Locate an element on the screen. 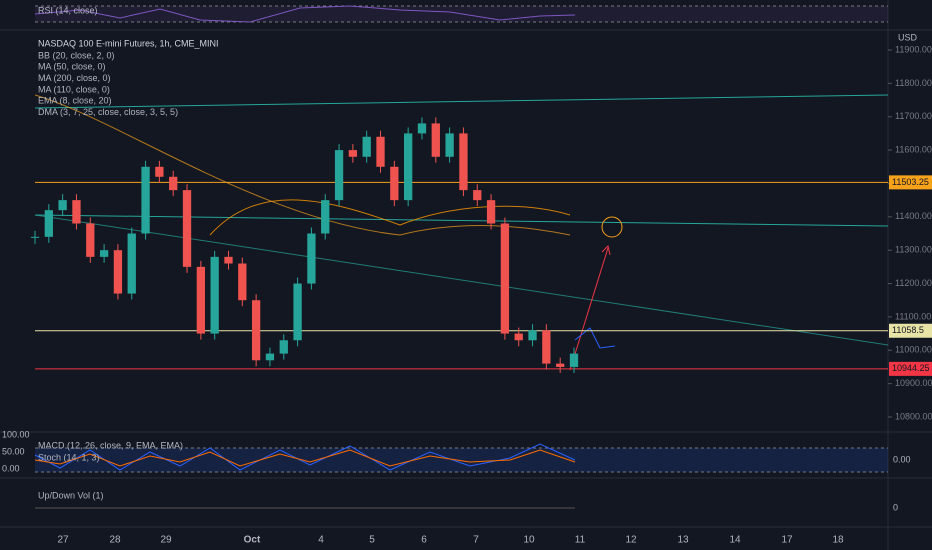  stoch-band is located at coordinates (461, 460).